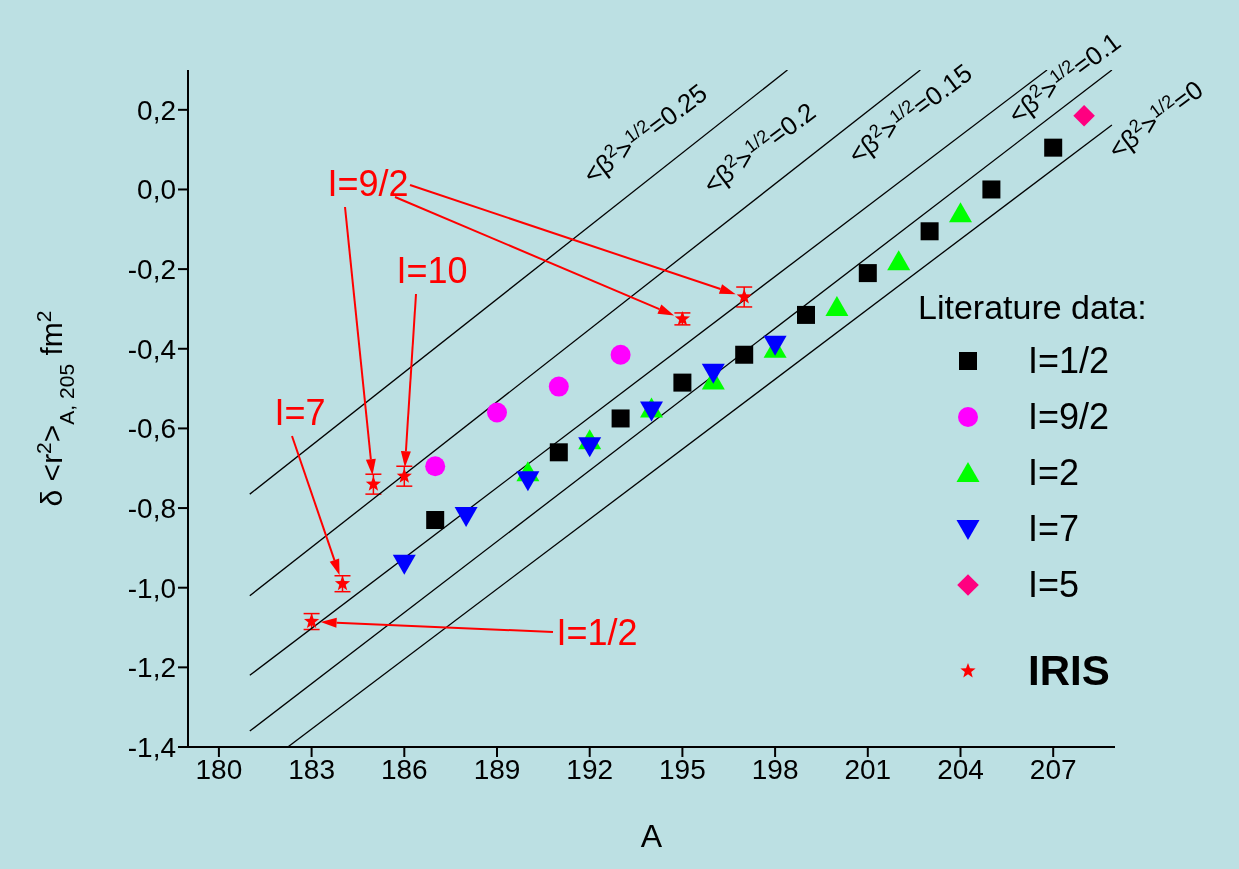 This screenshot has width=1239, height=869. Describe the element at coordinates (590, 769) in the screenshot. I see `x-tick-label: 192` at that location.